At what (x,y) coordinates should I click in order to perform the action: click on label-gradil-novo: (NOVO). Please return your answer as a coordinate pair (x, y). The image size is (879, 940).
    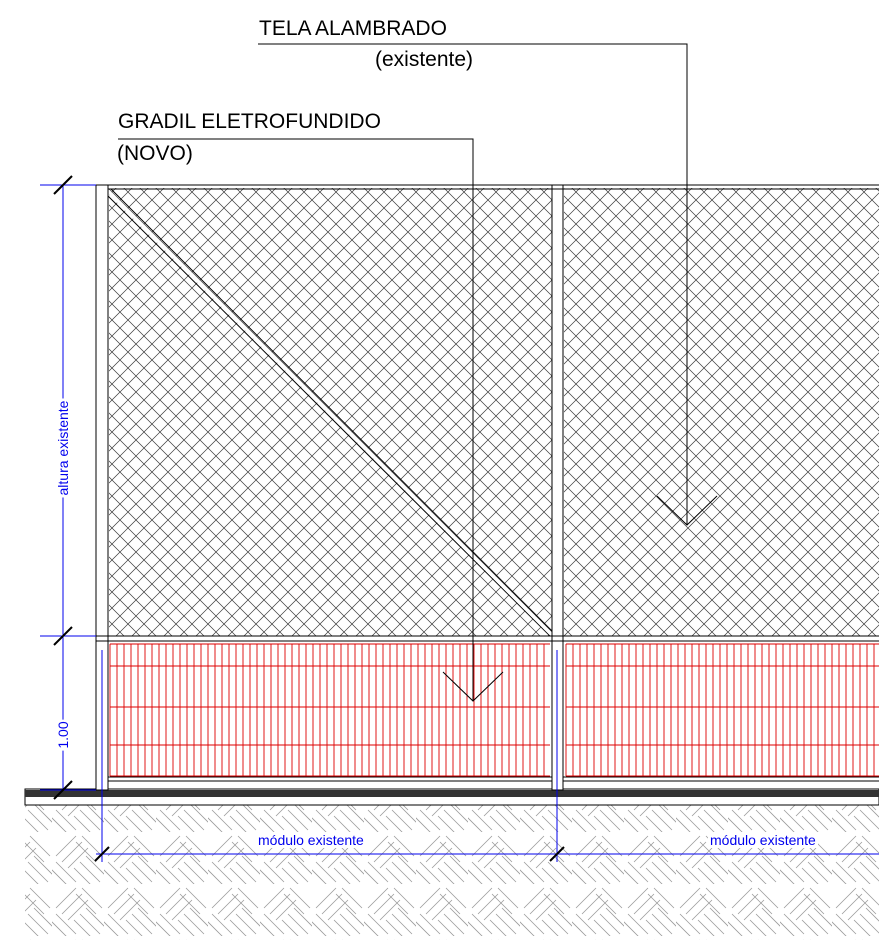
    Looking at the image, I should click on (155, 153).